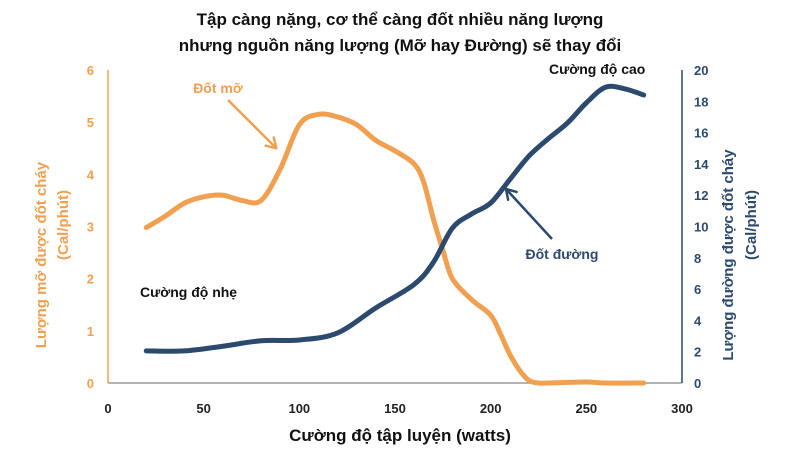  I want to click on x-tick-label: 200, so click(491, 408).